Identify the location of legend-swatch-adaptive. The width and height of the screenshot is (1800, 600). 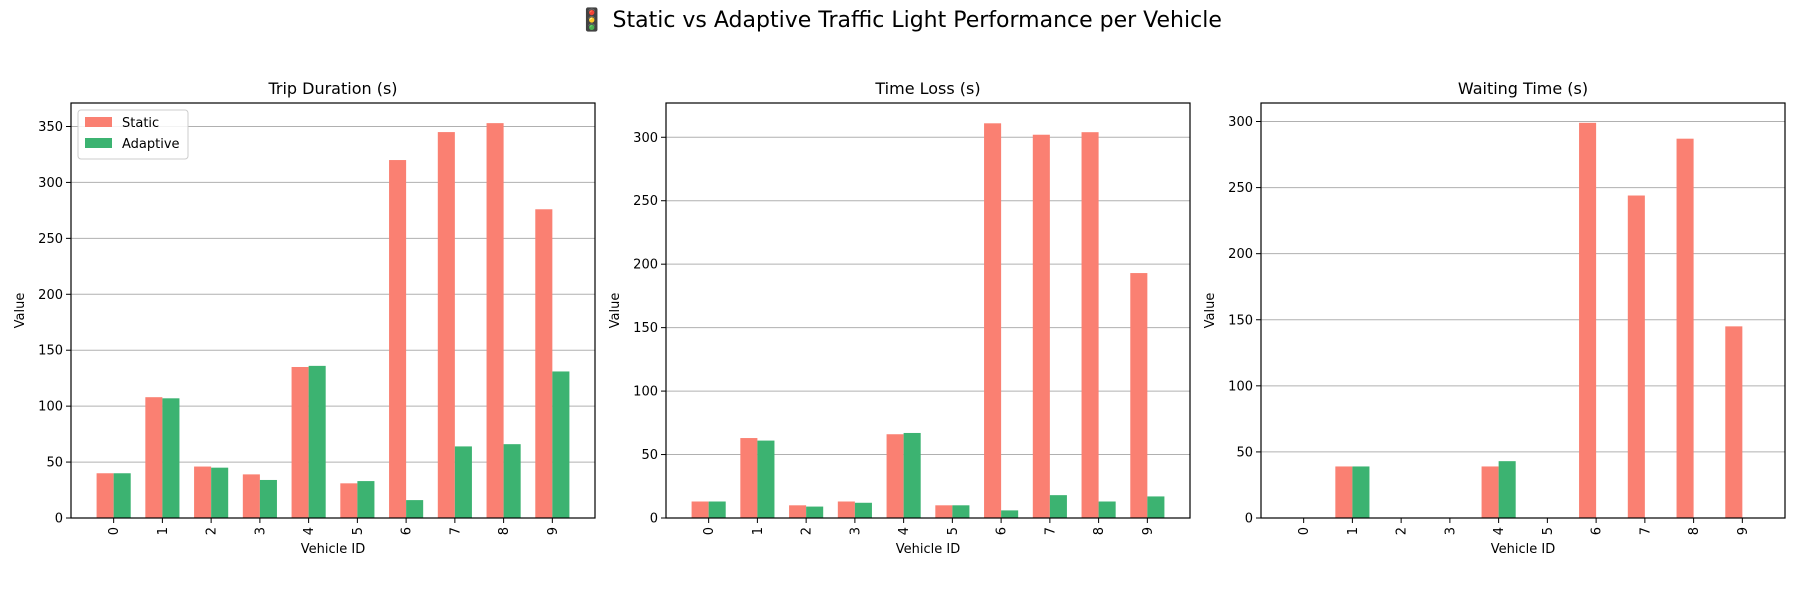
(98, 143).